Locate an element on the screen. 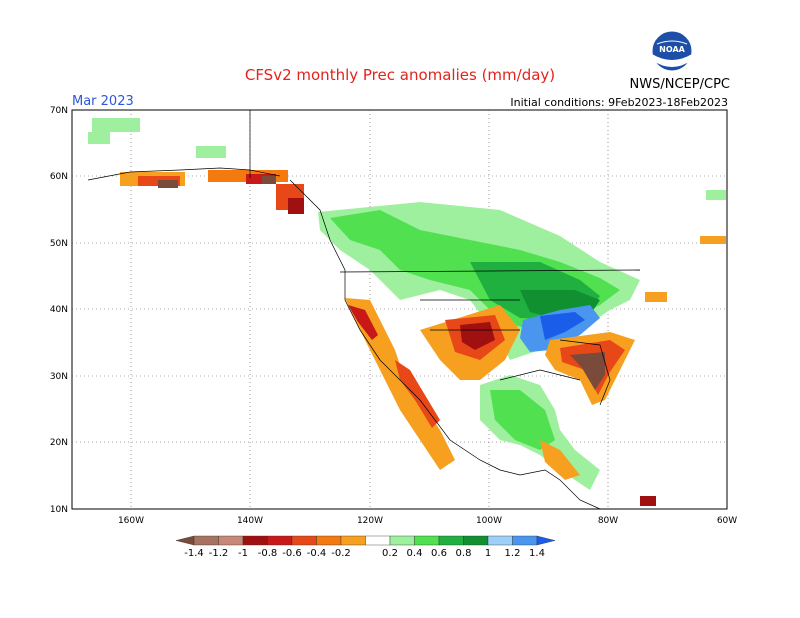 The width and height of the screenshot is (800, 618). lat-label: 70N is located at coordinates (59, 111).